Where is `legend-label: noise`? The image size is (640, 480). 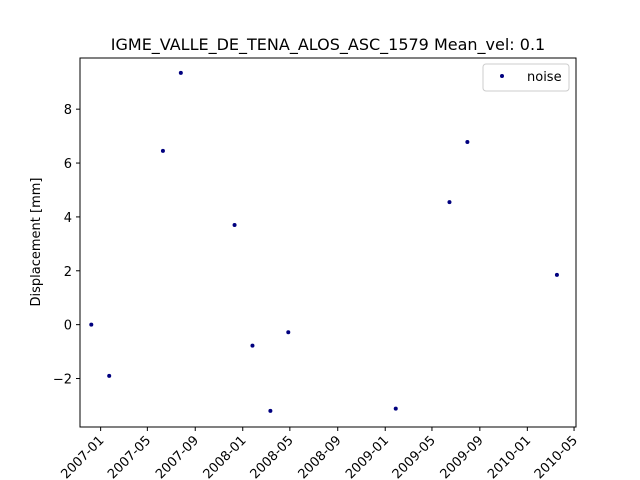
legend-label: noise is located at coordinates (544, 77).